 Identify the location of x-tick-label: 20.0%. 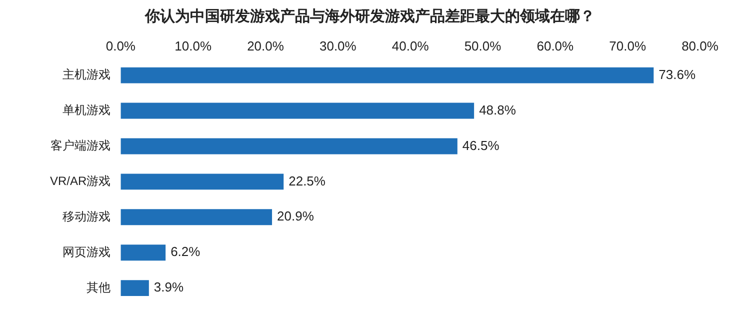
(265, 46).